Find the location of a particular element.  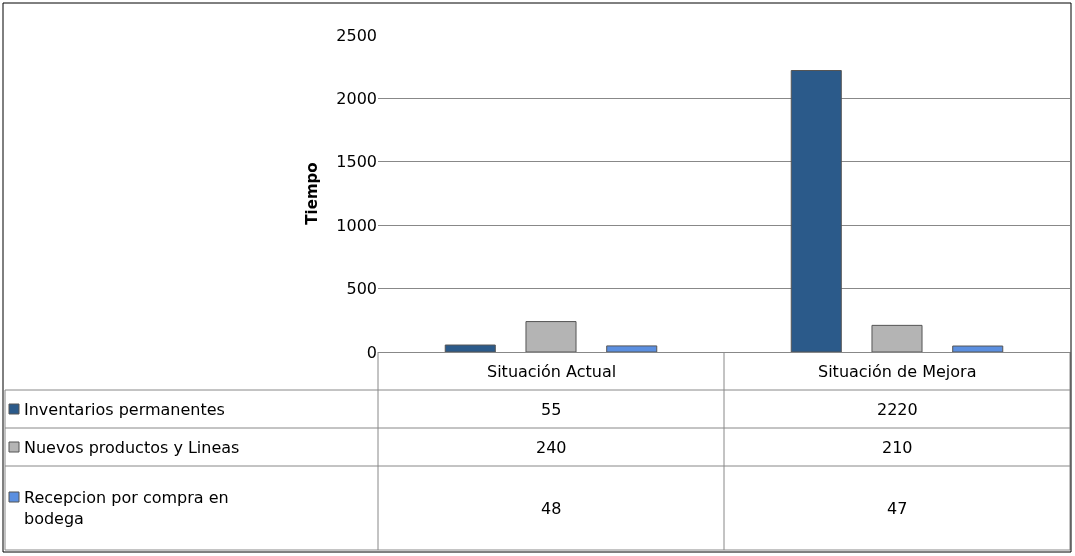

y-axis-title: Tiempo is located at coordinates (311, 193).